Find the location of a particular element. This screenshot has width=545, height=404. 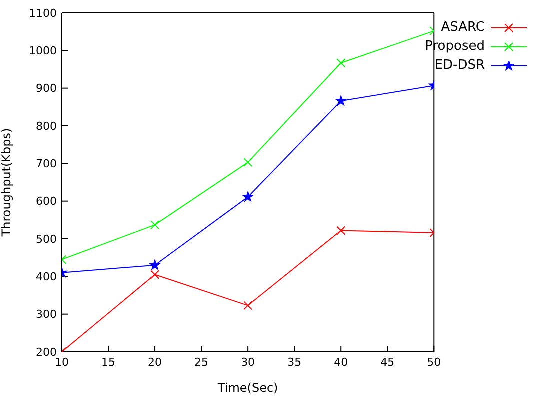

y-tick-label: 900 is located at coordinates (46, 89).